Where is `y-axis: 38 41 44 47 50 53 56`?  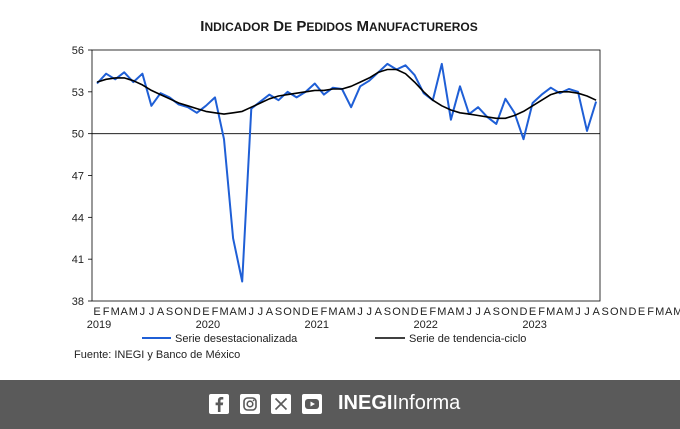
y-axis: 38 41 44 47 50 53 56 is located at coordinates (82, 176).